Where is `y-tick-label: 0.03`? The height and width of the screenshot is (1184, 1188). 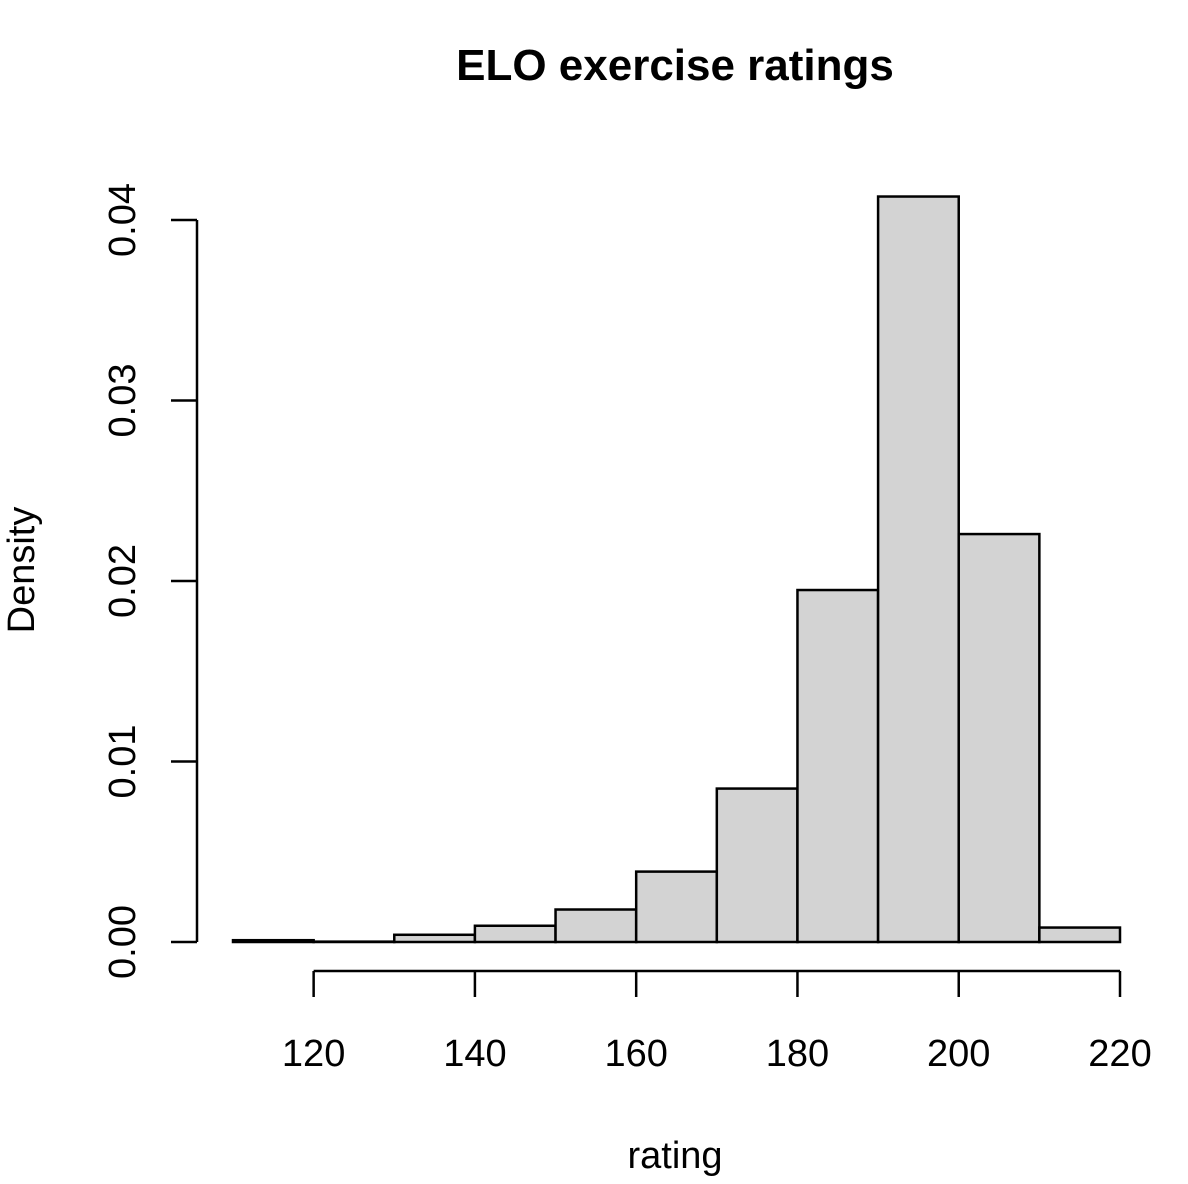 y-tick-label: 0.03 is located at coordinates (123, 401).